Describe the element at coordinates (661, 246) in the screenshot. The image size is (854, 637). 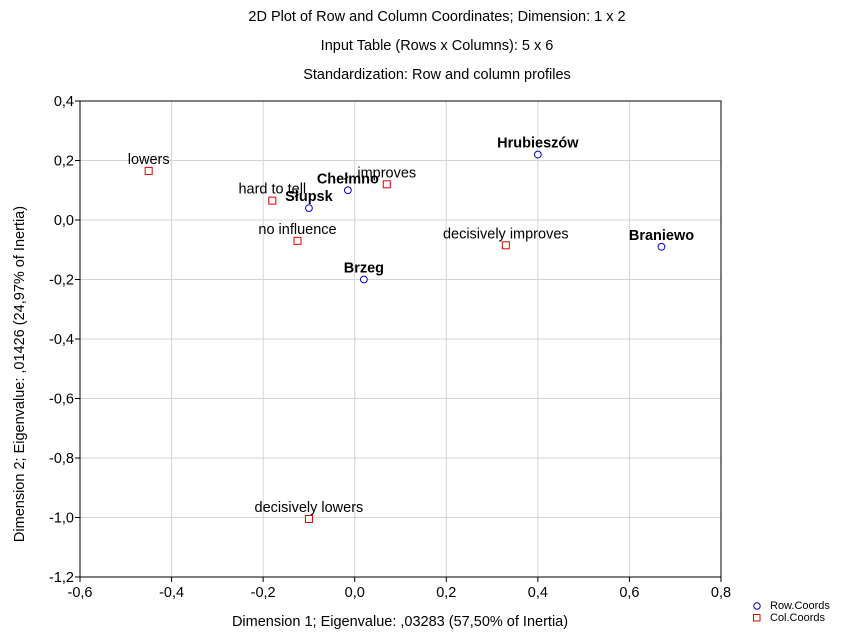
I see `row-point-braniewo` at that location.